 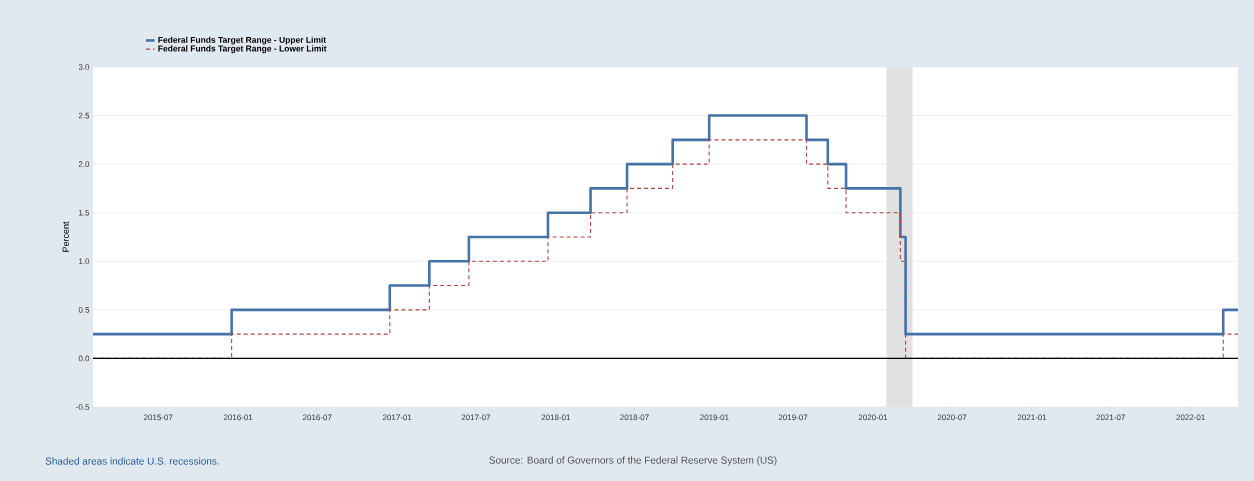 What do you see at coordinates (633, 461) in the screenshot?
I see `source-note: Source: Board of Governors of the Federal Reserve System (US)` at bounding box center [633, 461].